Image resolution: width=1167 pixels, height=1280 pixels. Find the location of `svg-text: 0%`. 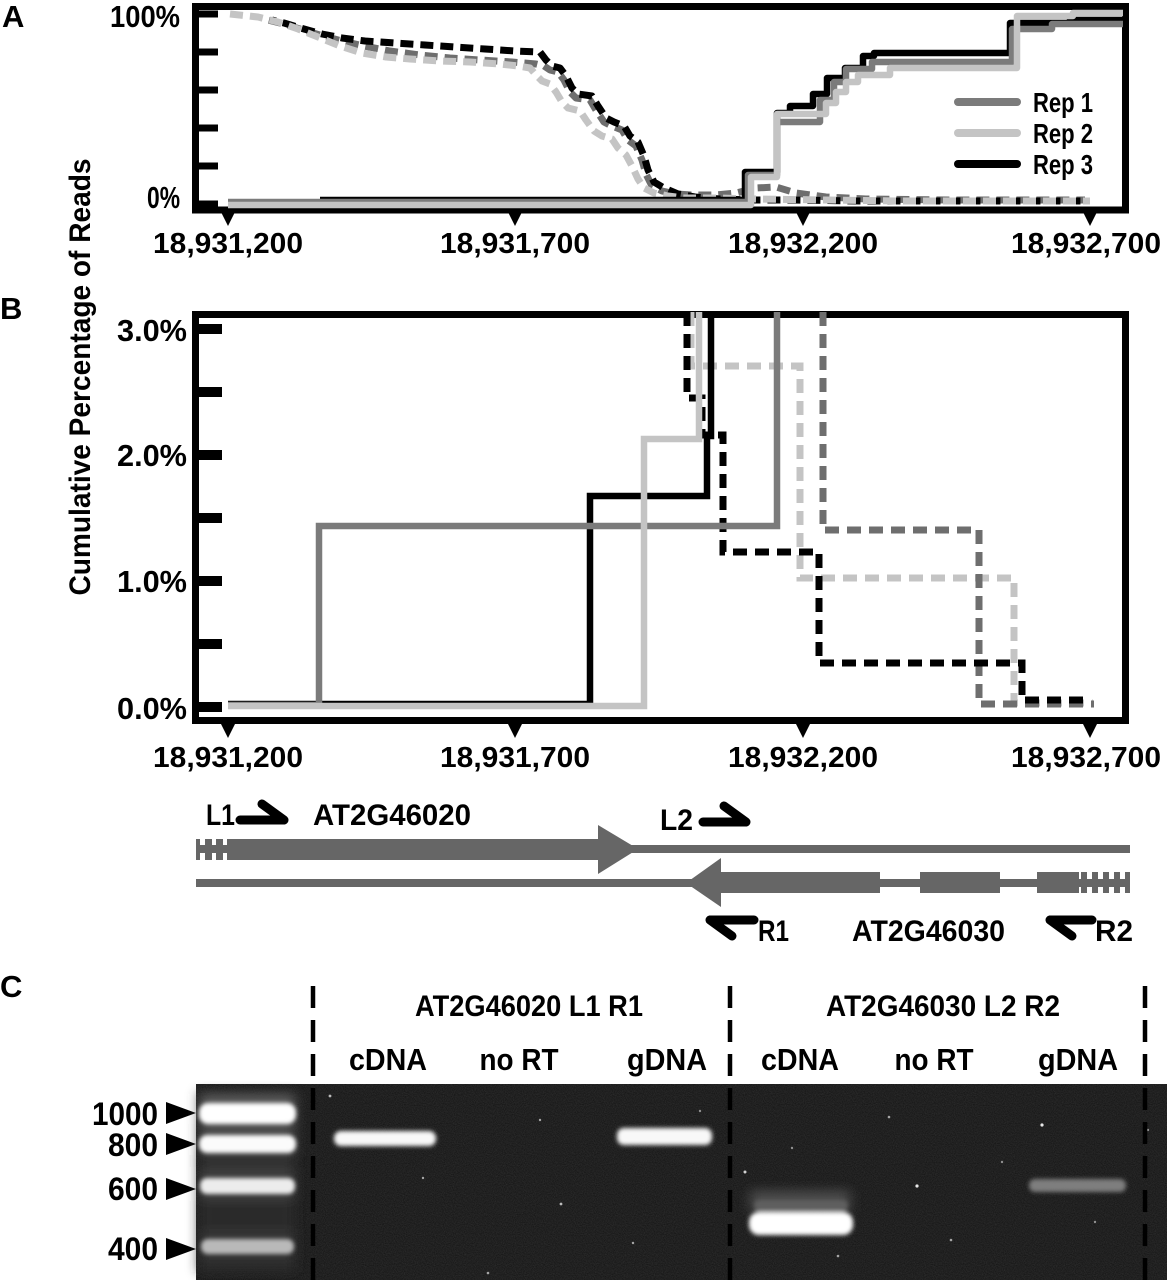

svg-text: 0% is located at coordinates (163, 197).